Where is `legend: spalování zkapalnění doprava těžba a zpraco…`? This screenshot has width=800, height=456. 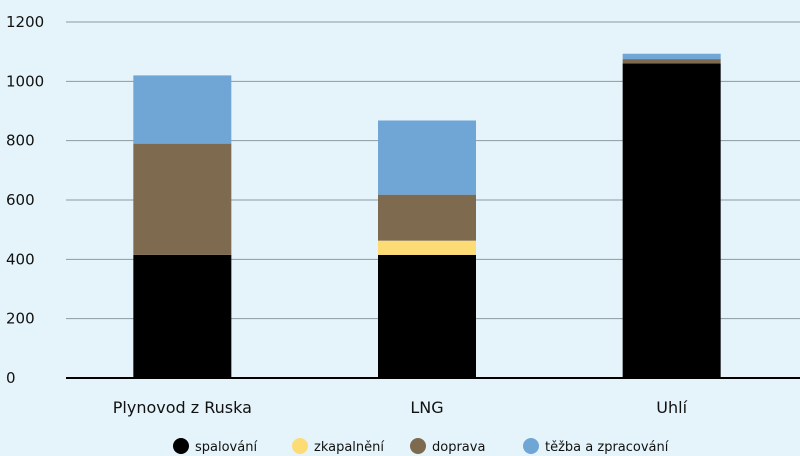
legend: spalování zkapalnění doprava těžba a zpraco… is located at coordinates (421, 446).